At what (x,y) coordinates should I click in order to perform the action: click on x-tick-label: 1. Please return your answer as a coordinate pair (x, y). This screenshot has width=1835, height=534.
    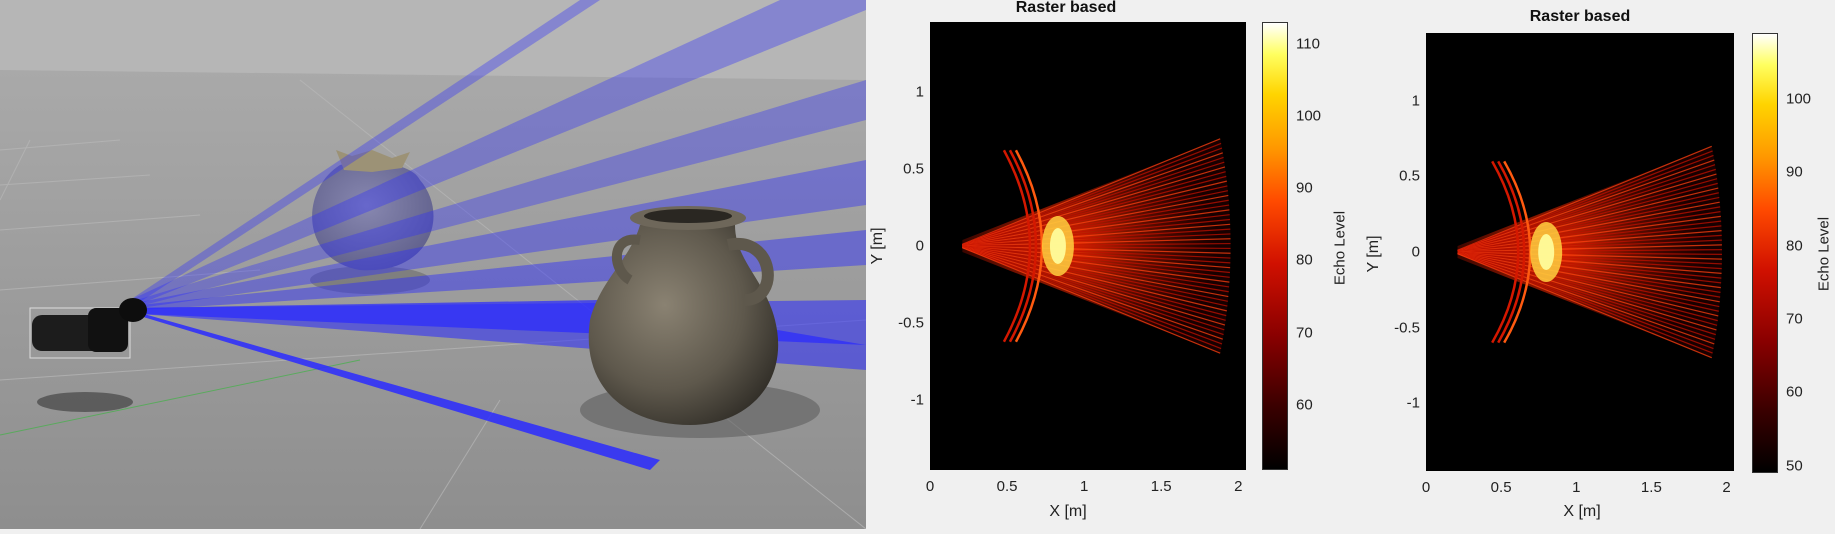
    Looking at the image, I should click on (1576, 487).